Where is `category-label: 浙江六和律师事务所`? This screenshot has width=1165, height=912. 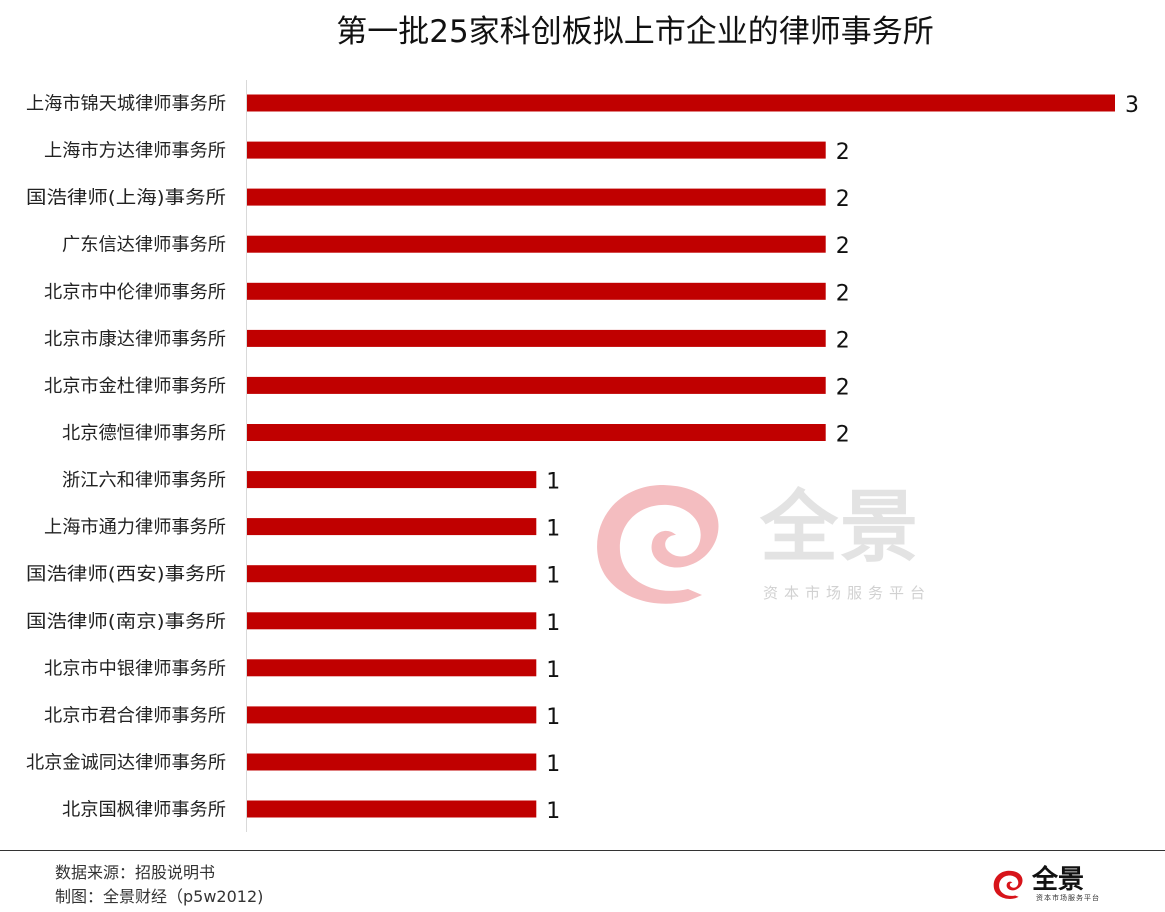
category-label: 浙江六和律师事务所 is located at coordinates (144, 480).